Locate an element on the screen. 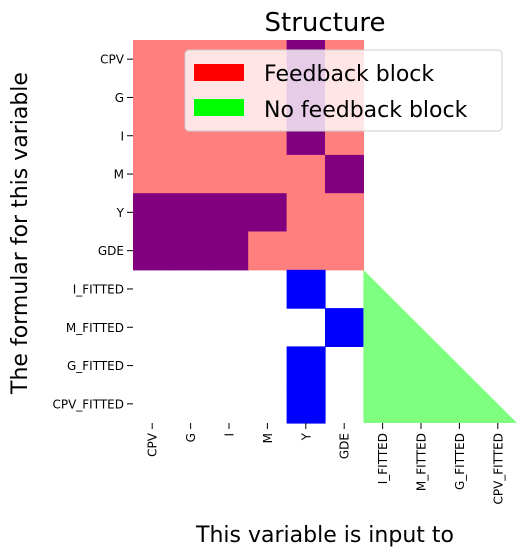  legend-swatch-no-feedback is located at coordinates (219, 107).